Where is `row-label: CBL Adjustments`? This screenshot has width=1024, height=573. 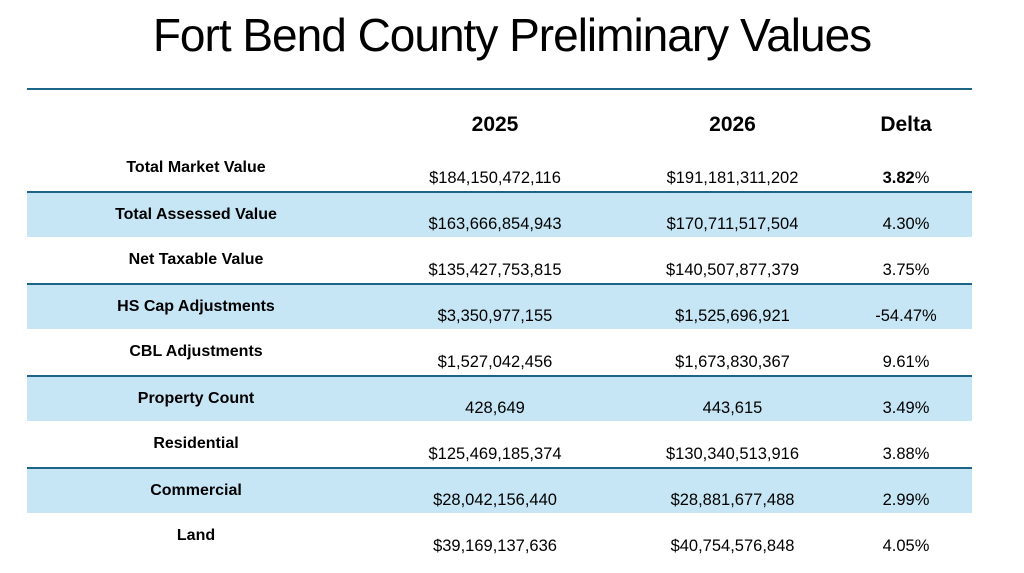 row-label: CBL Adjustments is located at coordinates (196, 351).